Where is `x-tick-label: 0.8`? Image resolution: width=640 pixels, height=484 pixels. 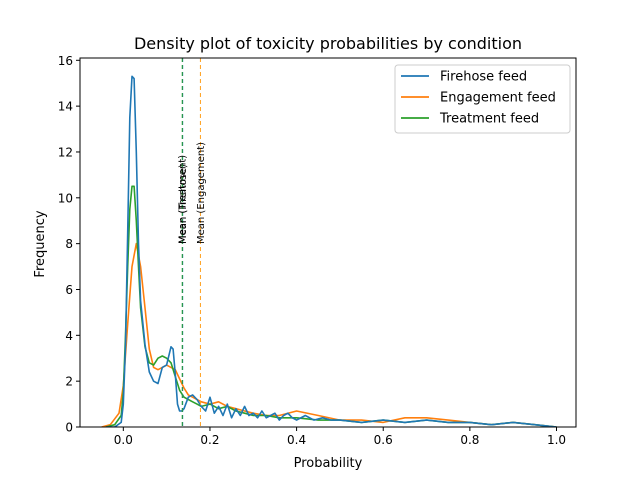
x-tick-label: 0.8 is located at coordinates (469, 440).